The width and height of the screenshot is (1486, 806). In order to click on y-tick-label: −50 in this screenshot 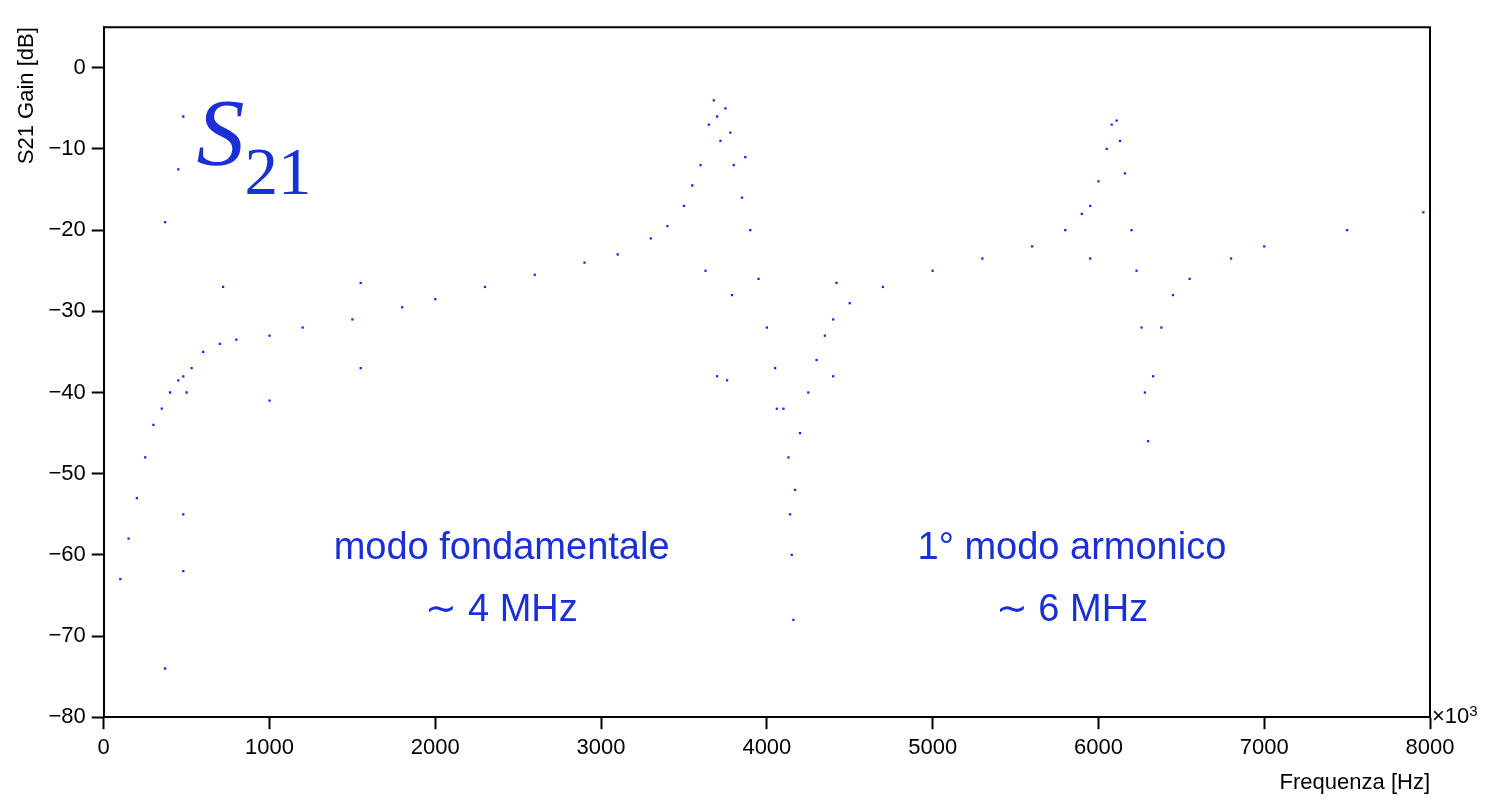, I will do `click(67, 472)`.